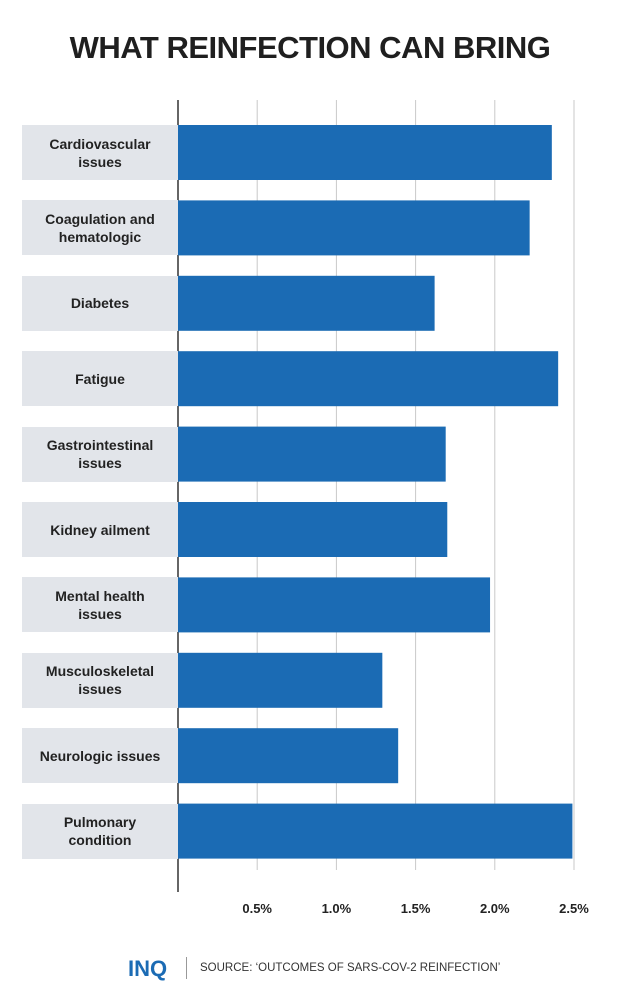  Describe the element at coordinates (100, 379) in the screenshot. I see `category-label: Fatigue` at that location.